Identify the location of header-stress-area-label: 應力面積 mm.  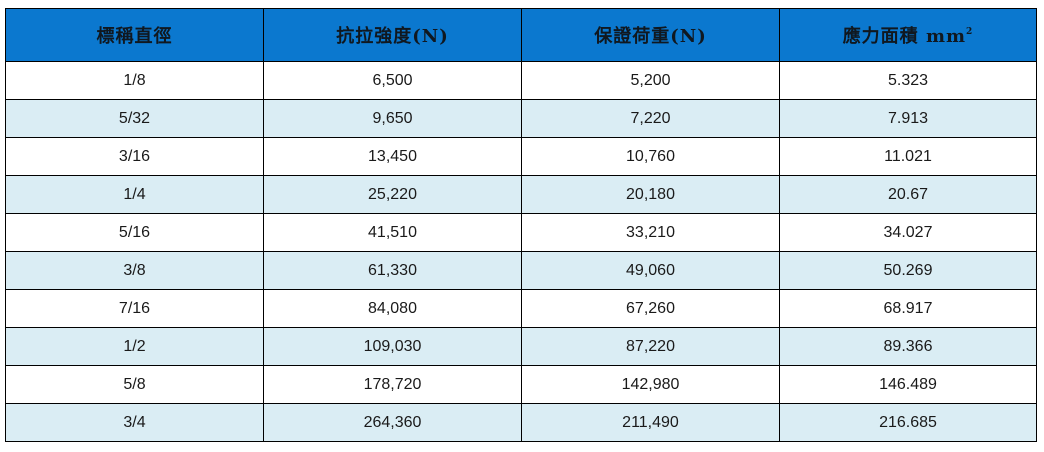
(904, 36).